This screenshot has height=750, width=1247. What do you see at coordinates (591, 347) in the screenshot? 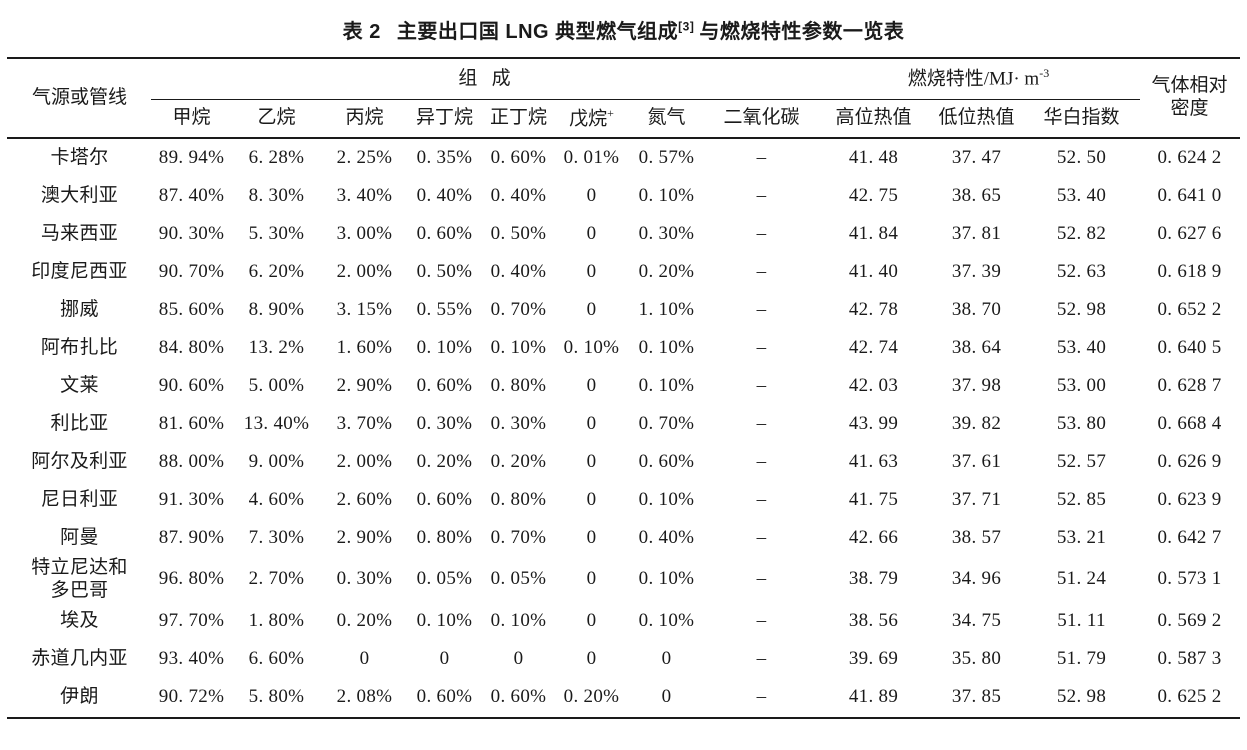
I see `cell-pentane: 0. 10%` at bounding box center [591, 347].